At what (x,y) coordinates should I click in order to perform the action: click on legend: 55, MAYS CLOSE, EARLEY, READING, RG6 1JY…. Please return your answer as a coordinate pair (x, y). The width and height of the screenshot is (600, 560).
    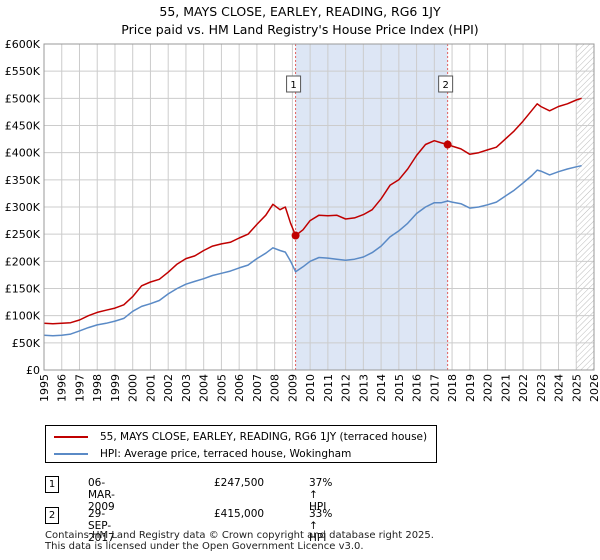
    Looking at the image, I should click on (241, 444).